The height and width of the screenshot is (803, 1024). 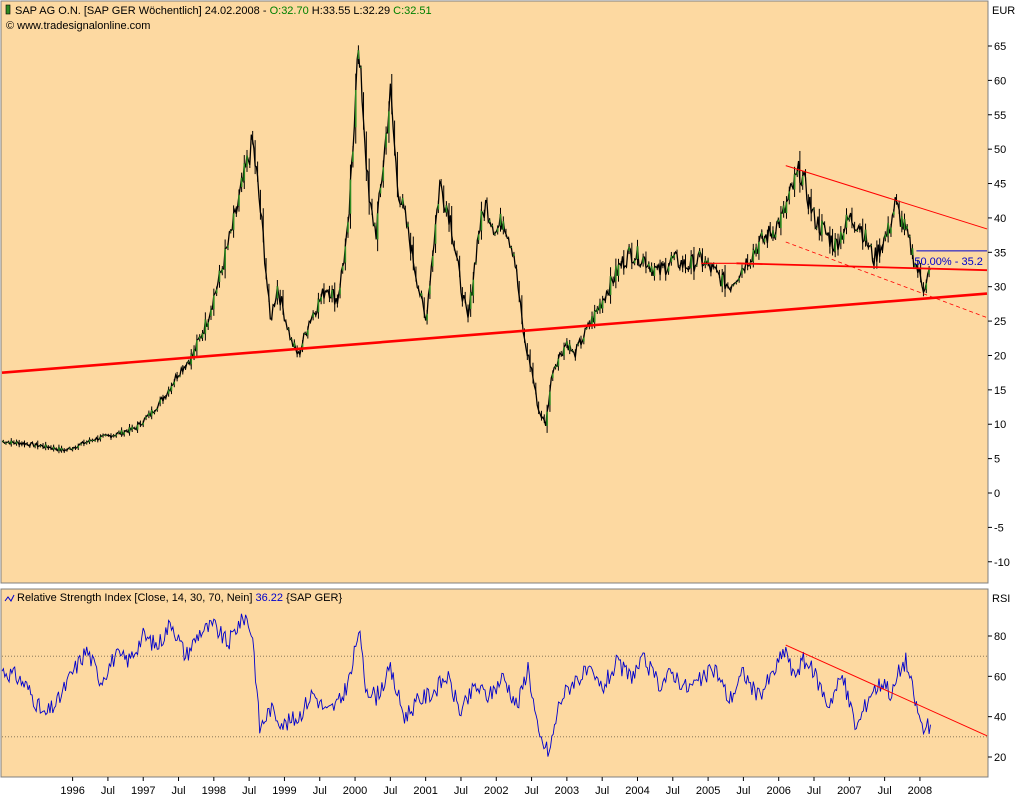 What do you see at coordinates (412, 11) in the screenshot?
I see `close-value: C:32.51` at bounding box center [412, 11].